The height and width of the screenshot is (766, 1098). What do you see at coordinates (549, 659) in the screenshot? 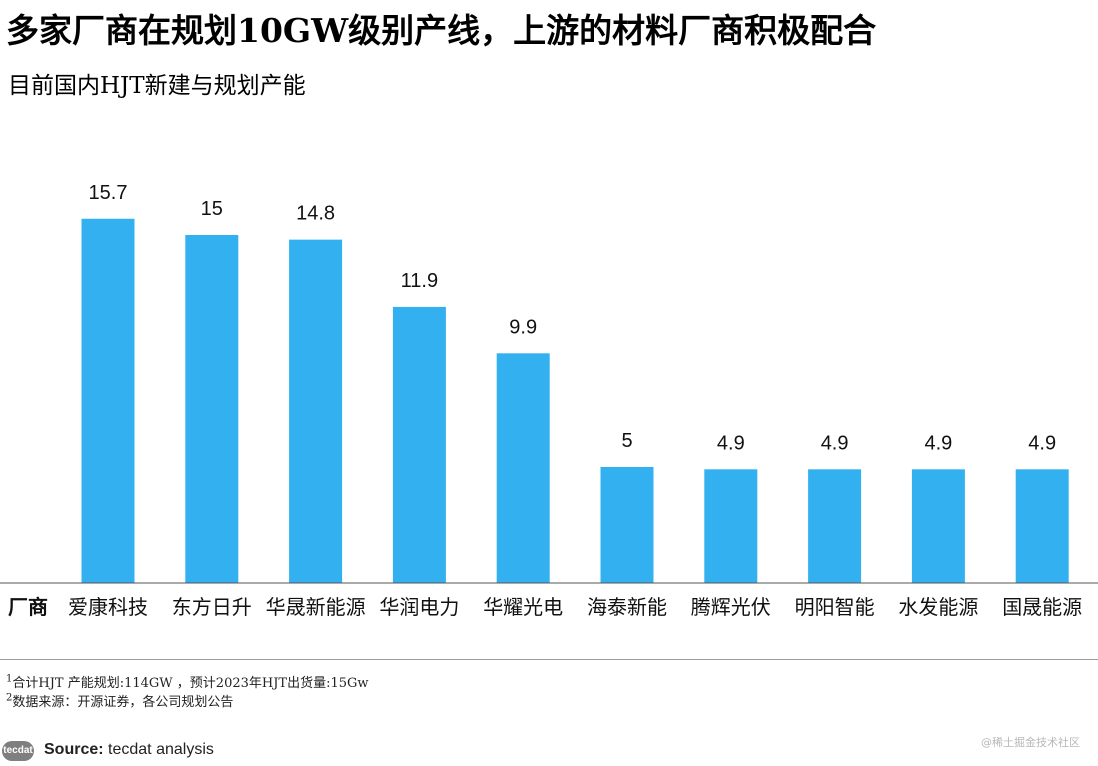
I see `footnote-divider` at bounding box center [549, 659].